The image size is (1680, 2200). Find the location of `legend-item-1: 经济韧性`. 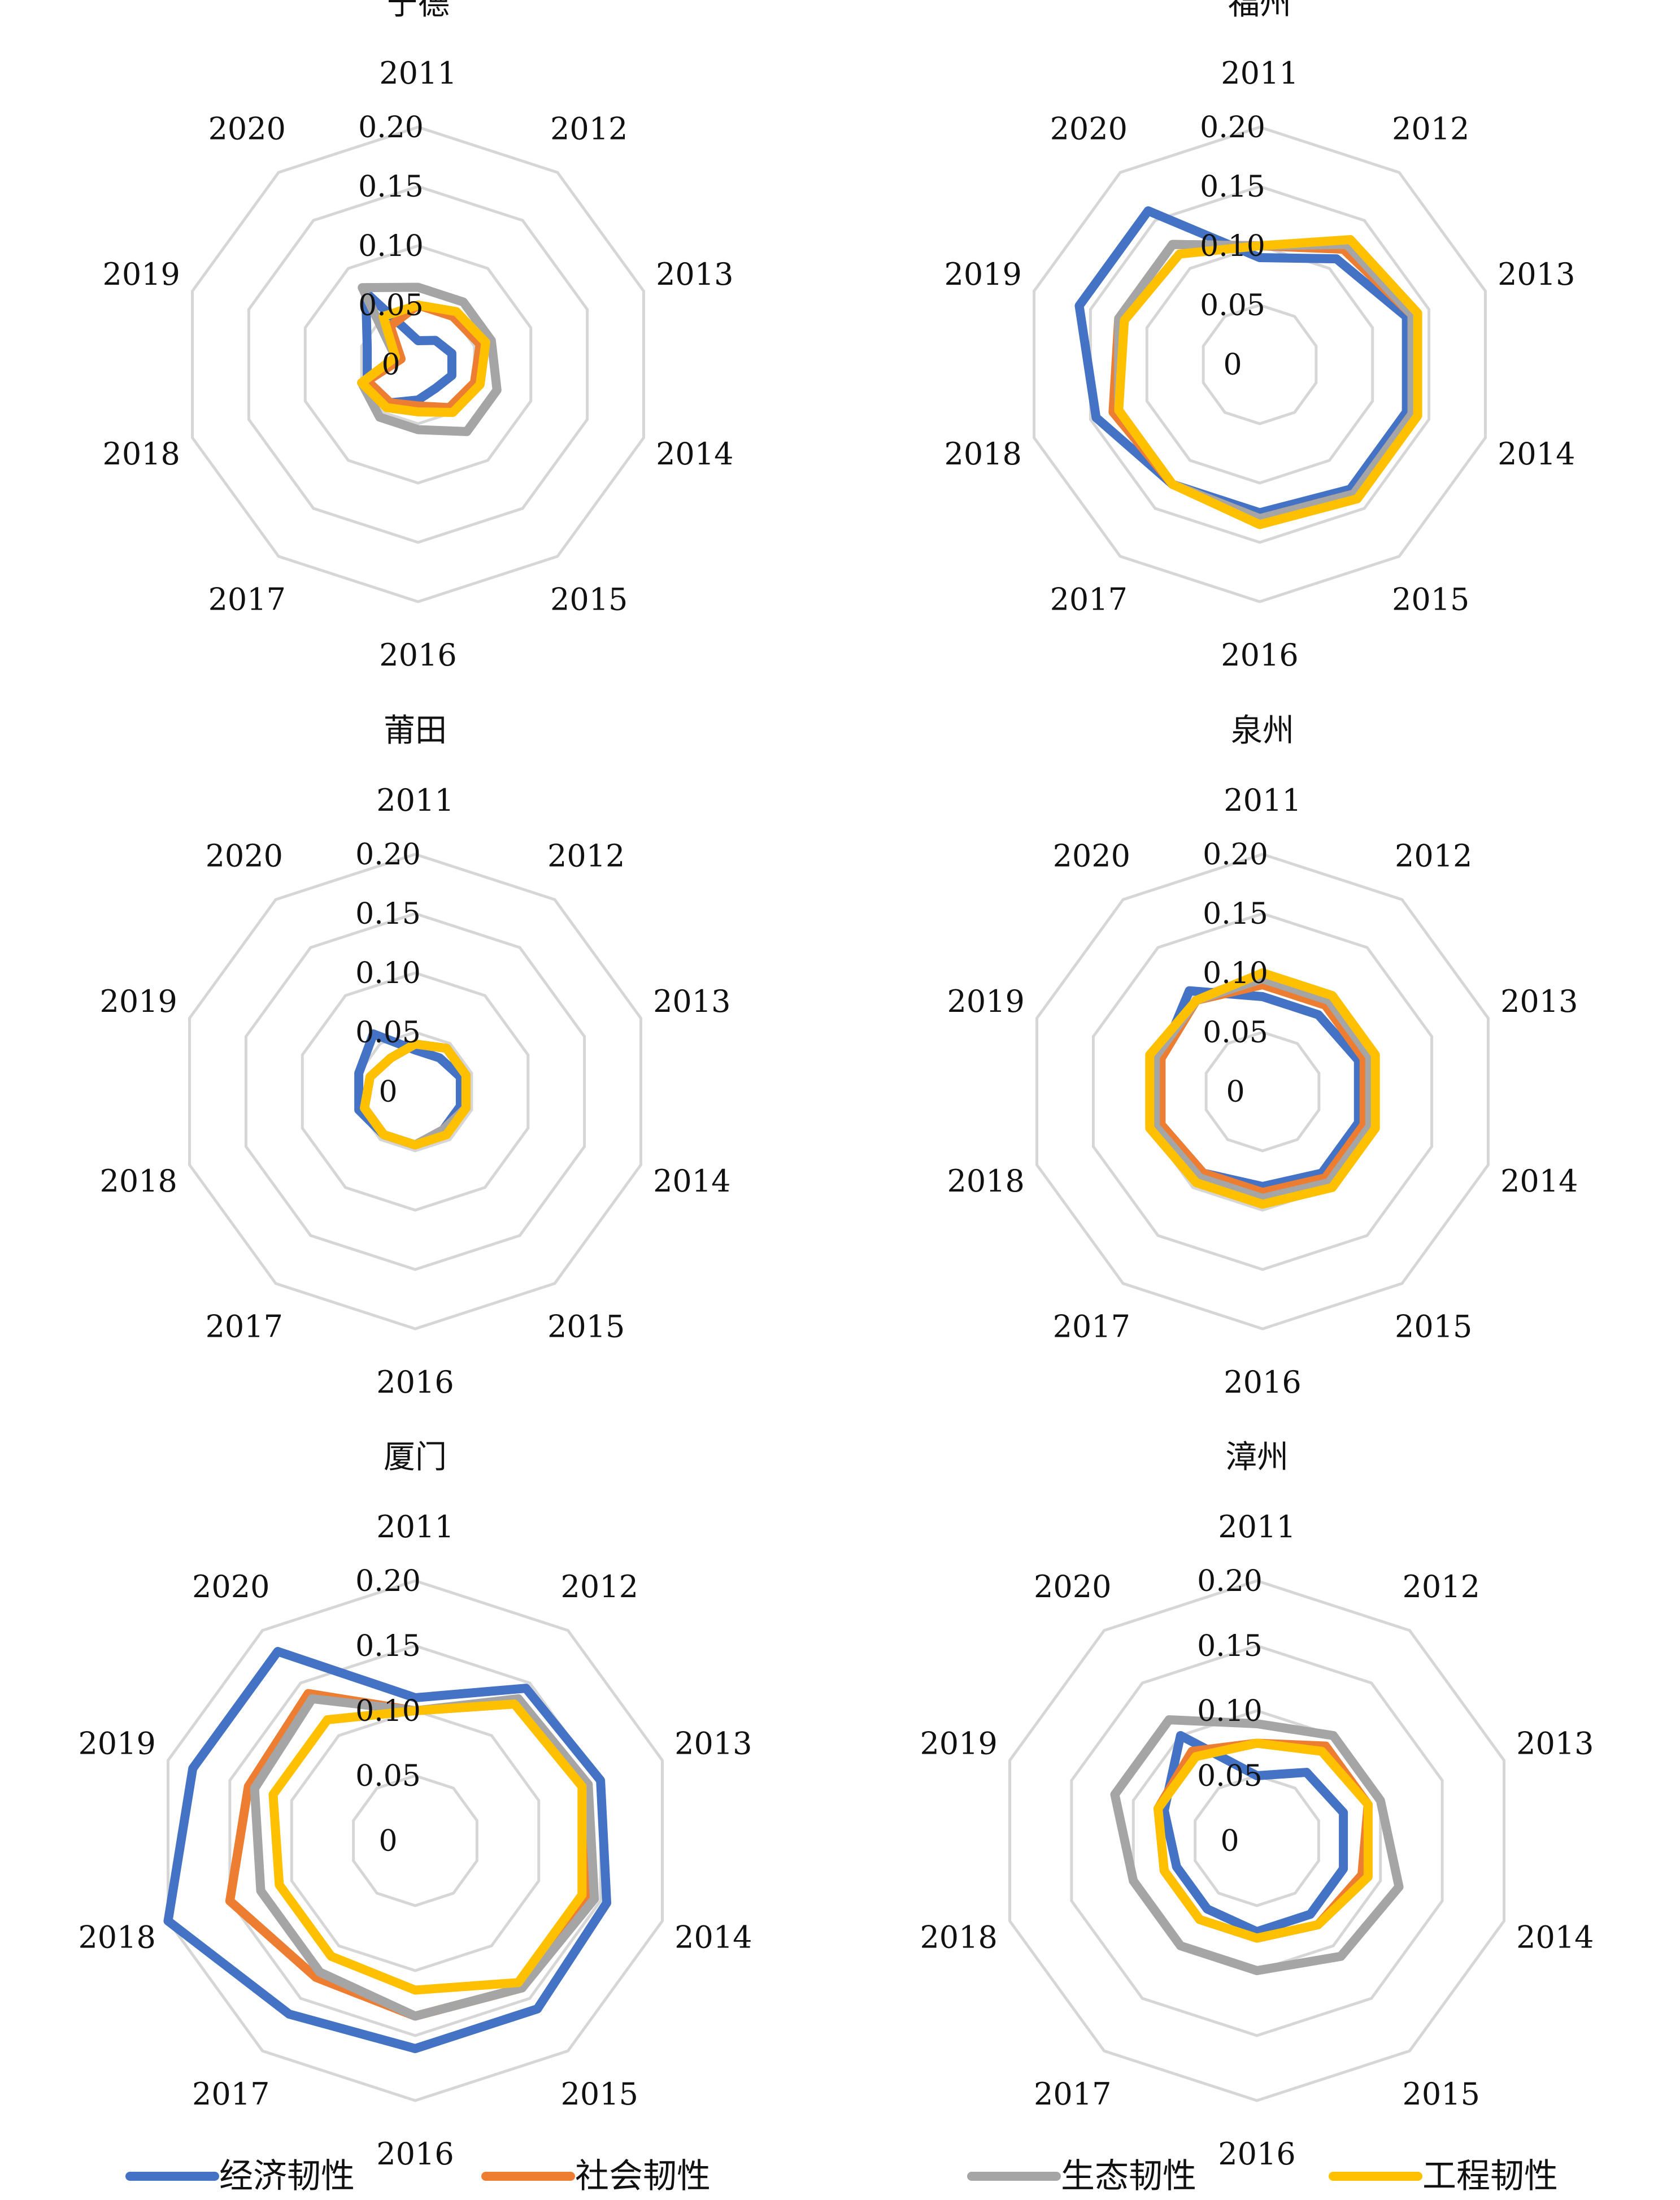

legend-item-1: 经济韧性 is located at coordinates (240, 2176).